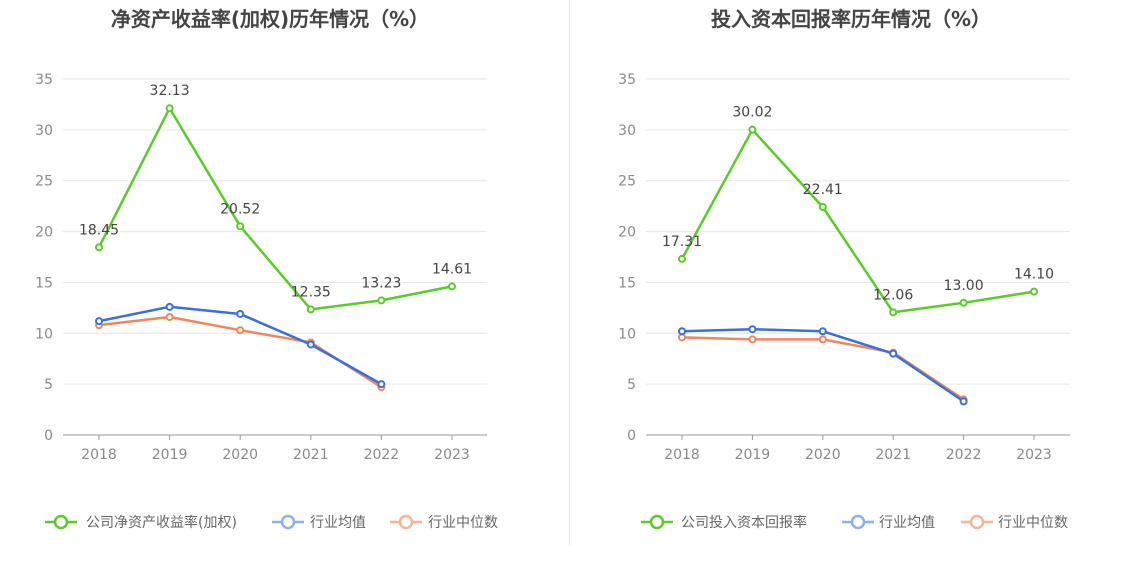 Image resolution: width=1134 pixels, height=582 pixels. What do you see at coordinates (452, 269) in the screenshot?
I see `data-label: 14.61` at bounding box center [452, 269].